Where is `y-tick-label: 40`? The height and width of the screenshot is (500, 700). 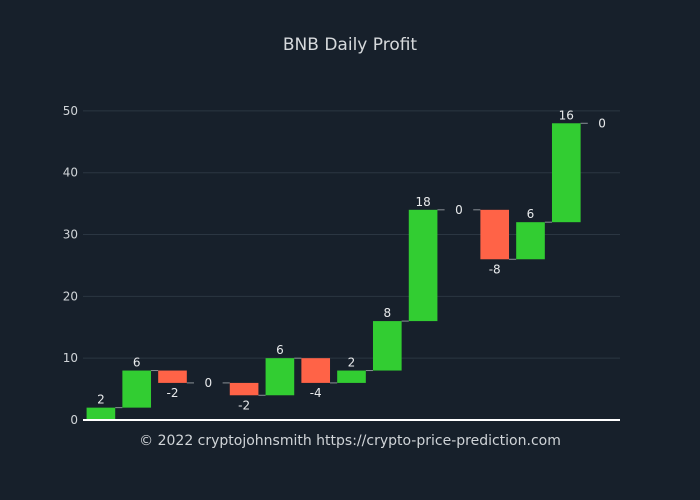 y-tick-label: 40 is located at coordinates (70, 173).